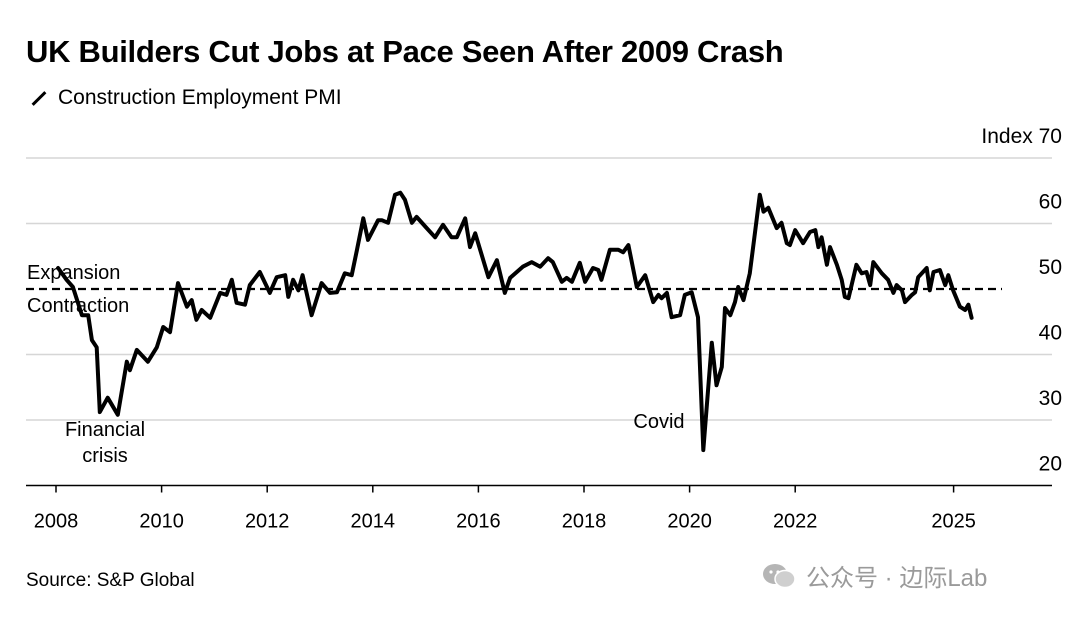 This screenshot has width=1080, height=617. Describe the element at coordinates (1050, 267) in the screenshot. I see `y-tick-label: 50` at that location.